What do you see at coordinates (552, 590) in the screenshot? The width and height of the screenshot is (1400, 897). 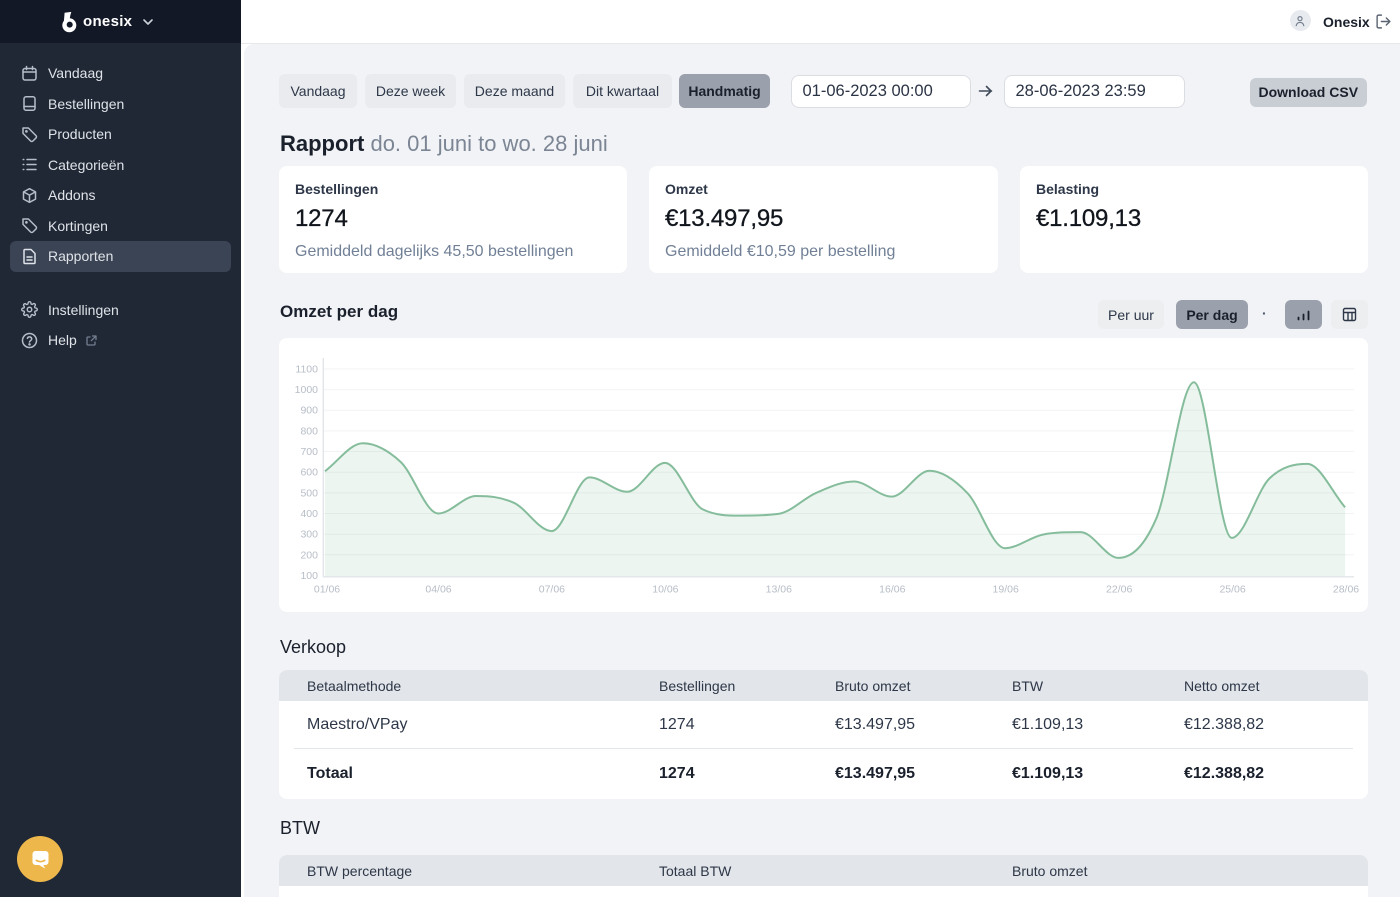 I see `svg-text: 07/06` at bounding box center [552, 590].